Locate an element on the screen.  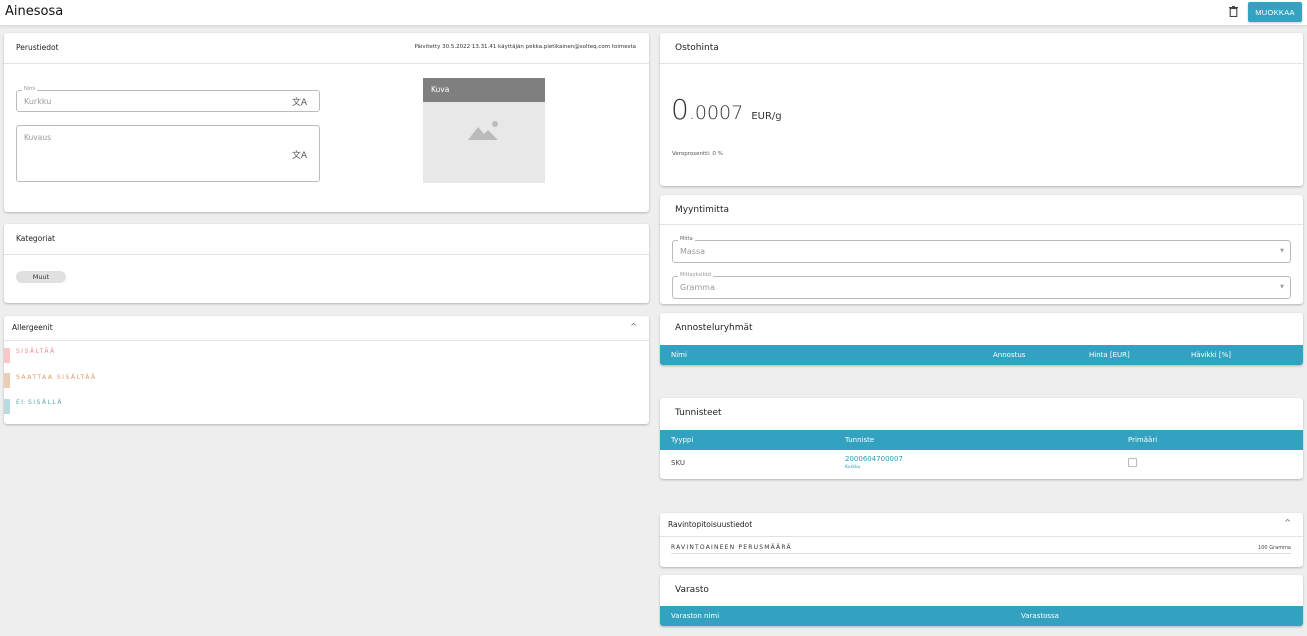
category-chip: Muut is located at coordinates (41, 277).